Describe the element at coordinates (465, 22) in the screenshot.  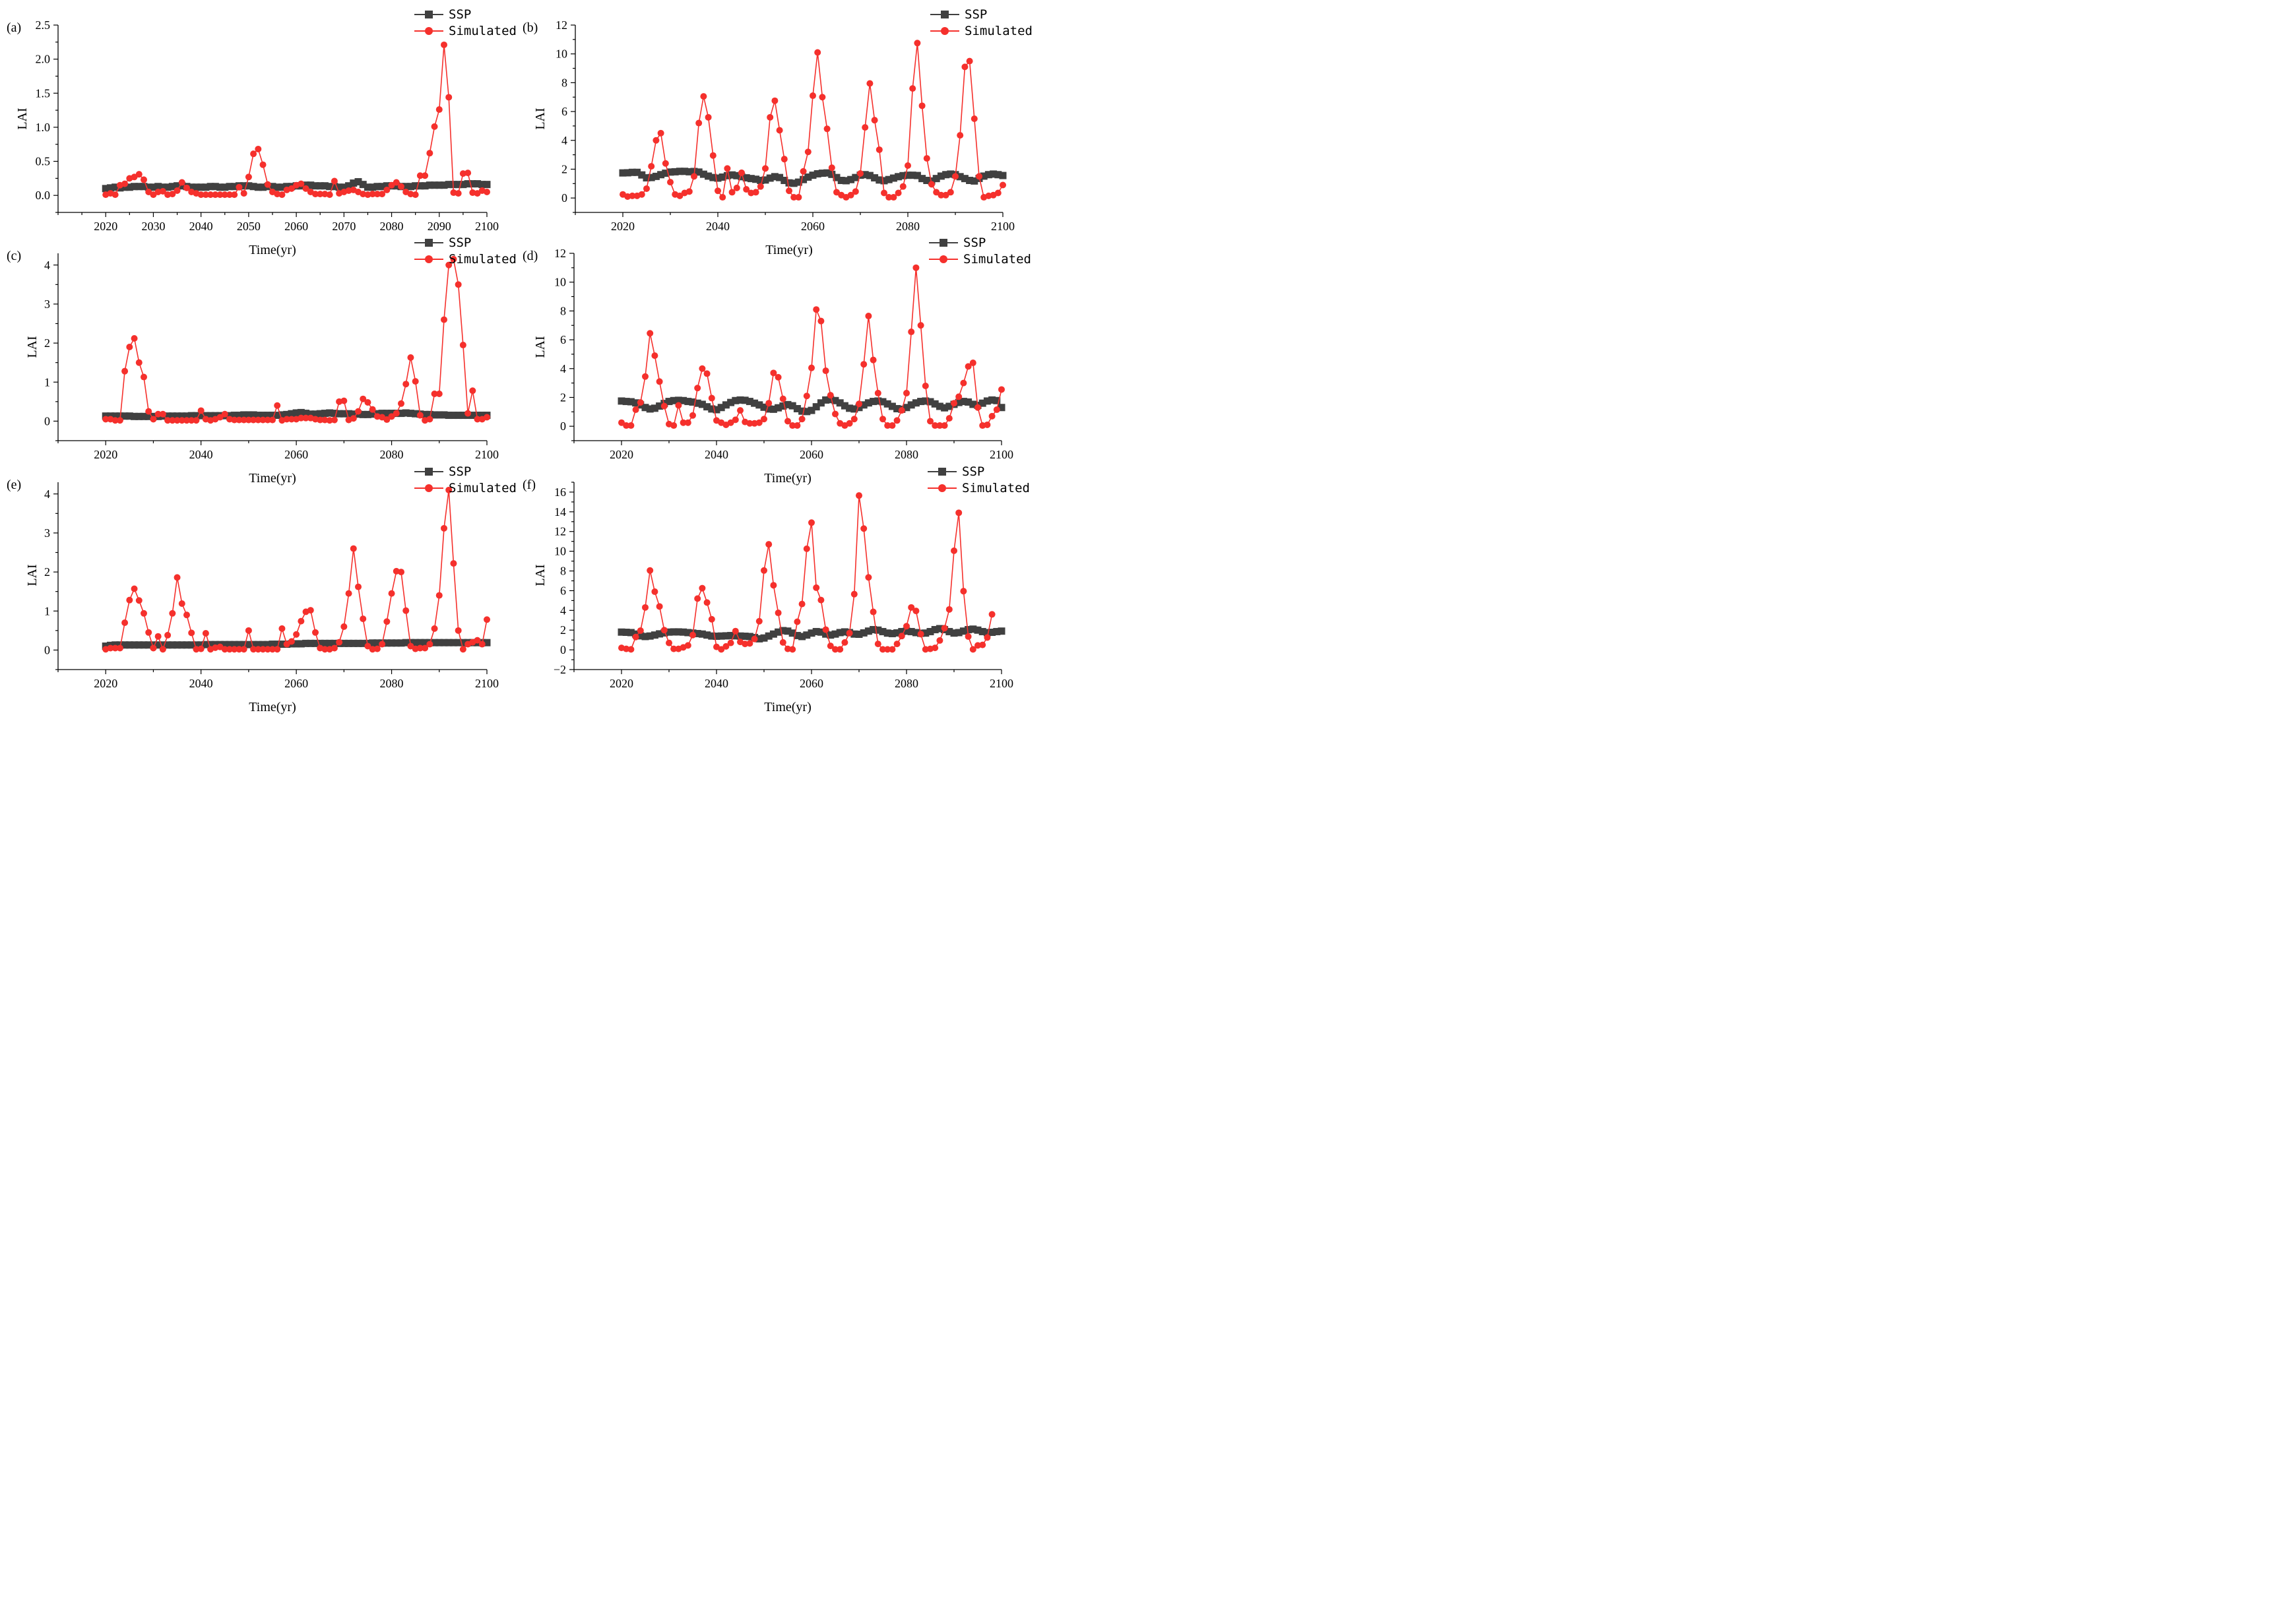
I see `panel-a-legend: SSP Simulated` at that location.